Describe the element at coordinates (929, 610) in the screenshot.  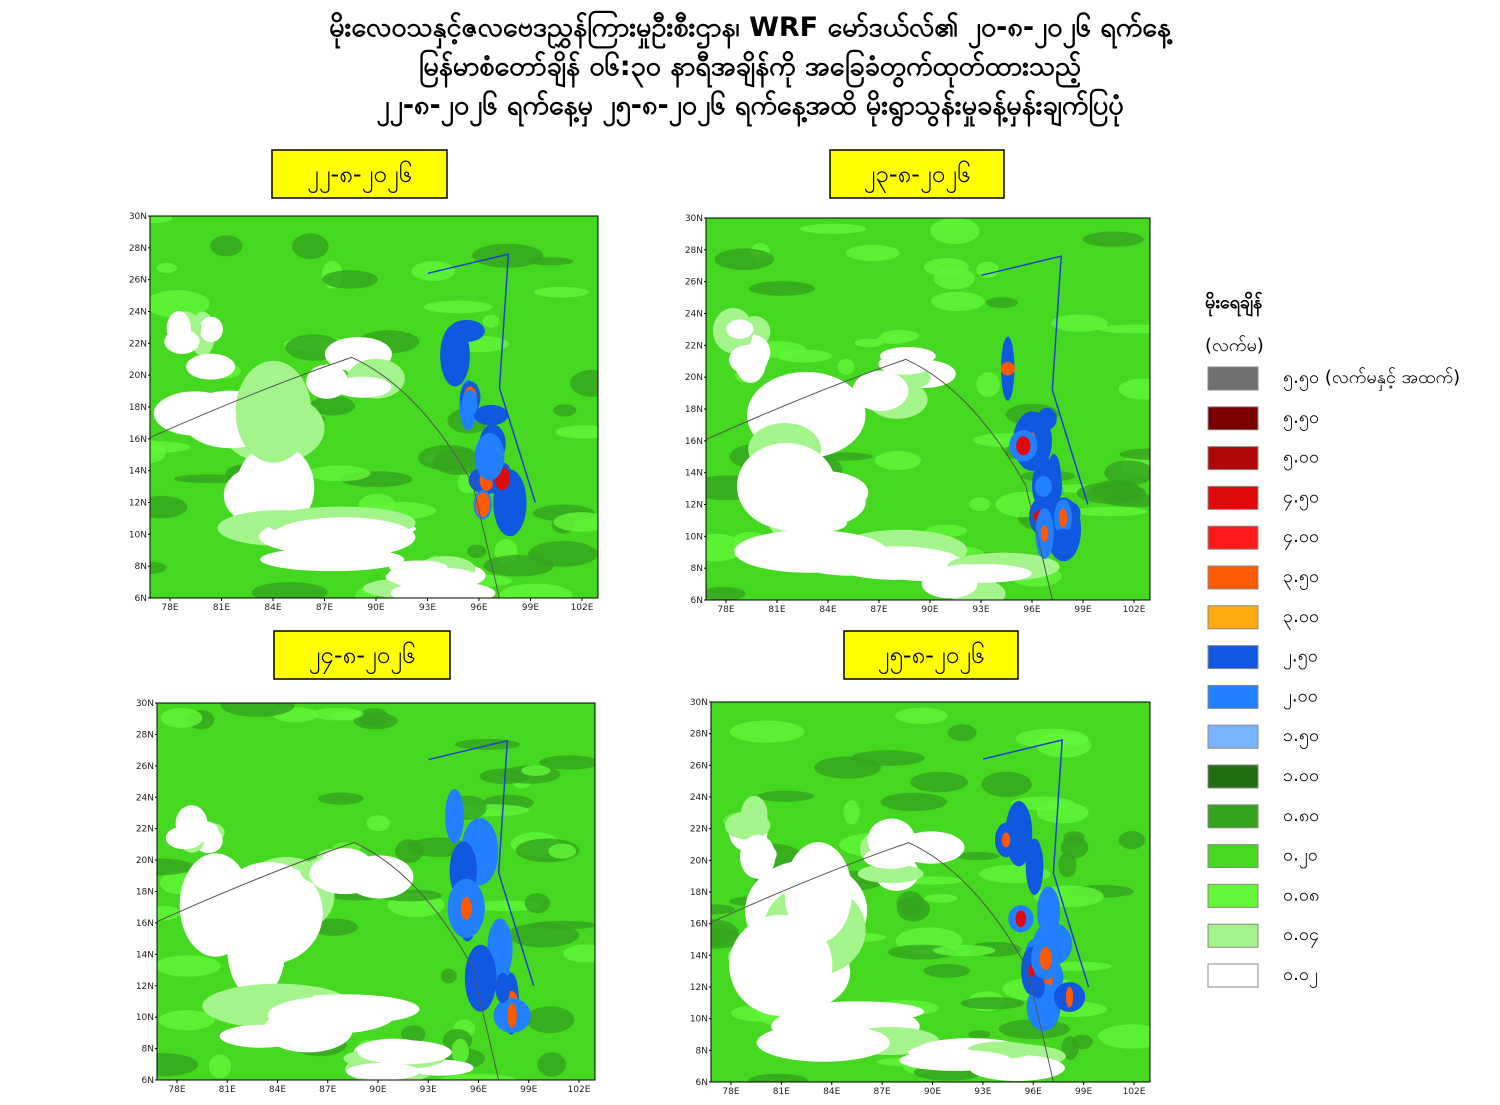
I see `lon-tick-label: 90E` at that location.